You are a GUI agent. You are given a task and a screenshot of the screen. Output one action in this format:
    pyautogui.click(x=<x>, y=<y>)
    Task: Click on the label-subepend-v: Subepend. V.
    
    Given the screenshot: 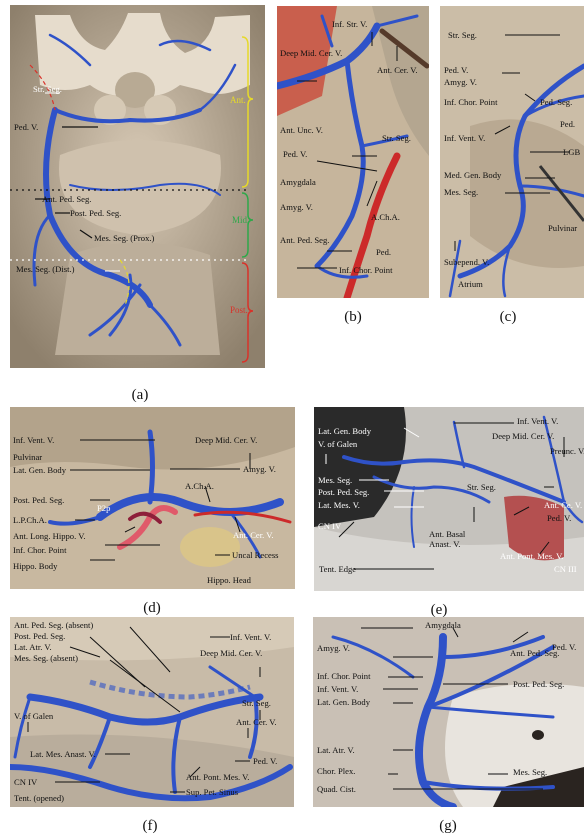 What is the action you would take?
    pyautogui.click(x=467, y=262)
    